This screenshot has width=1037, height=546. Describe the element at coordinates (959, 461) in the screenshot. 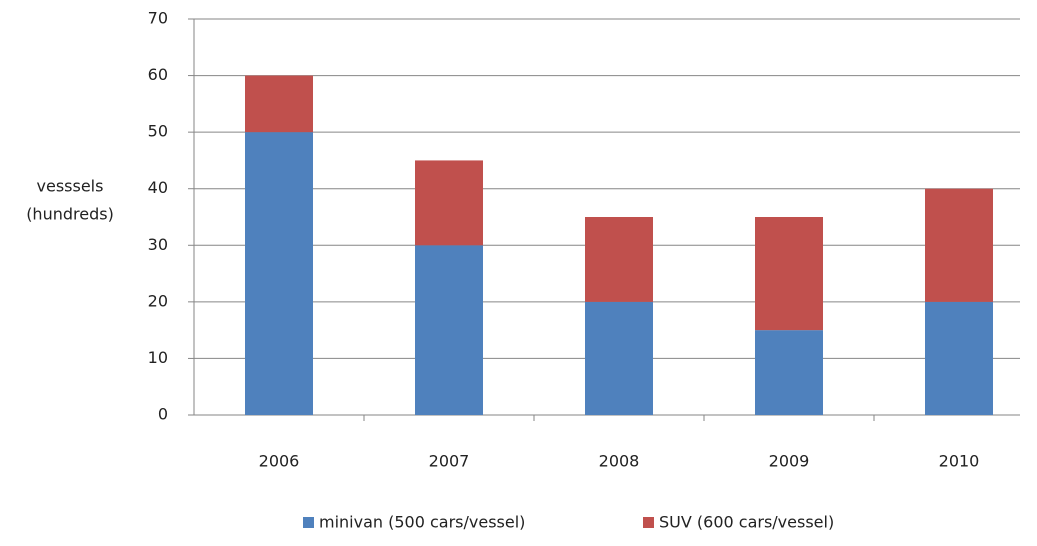

I see `x-tick-label: 2010` at that location.